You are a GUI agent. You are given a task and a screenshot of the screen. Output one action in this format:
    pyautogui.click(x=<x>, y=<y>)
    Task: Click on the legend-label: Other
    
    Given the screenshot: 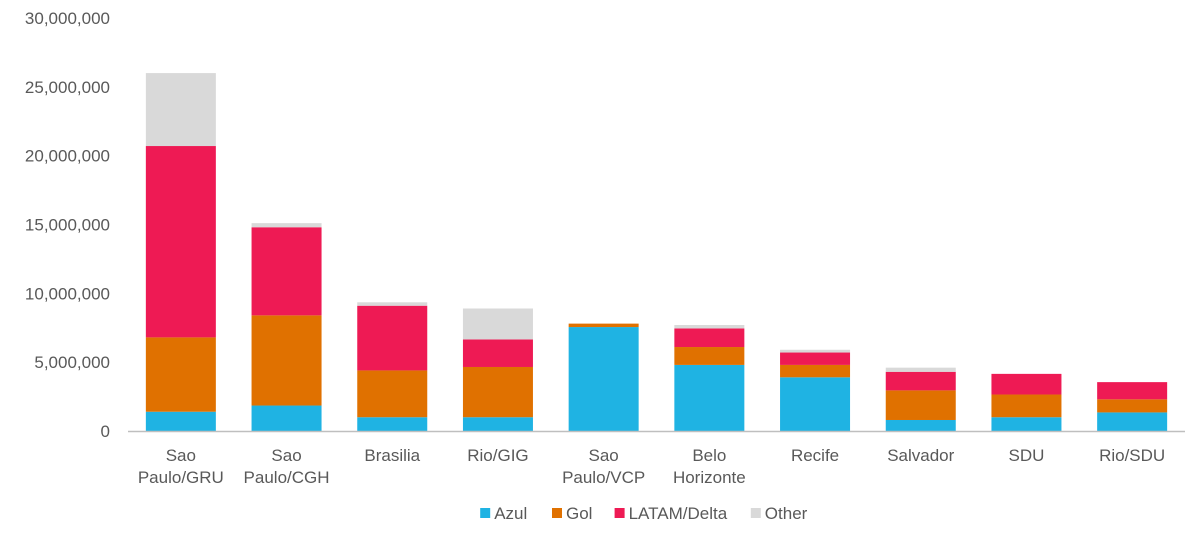 What is the action you would take?
    pyautogui.click(x=786, y=513)
    